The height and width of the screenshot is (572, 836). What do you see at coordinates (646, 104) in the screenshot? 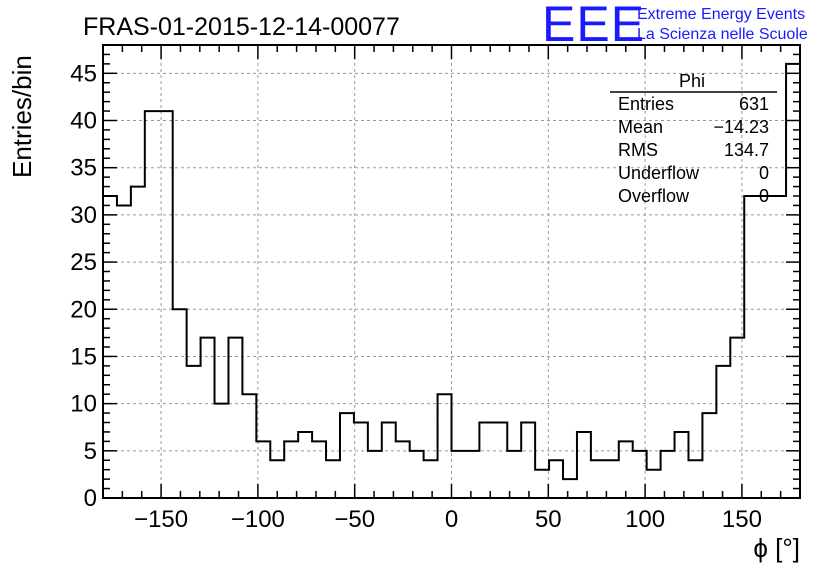
I see `stats-label: Entries` at bounding box center [646, 104].